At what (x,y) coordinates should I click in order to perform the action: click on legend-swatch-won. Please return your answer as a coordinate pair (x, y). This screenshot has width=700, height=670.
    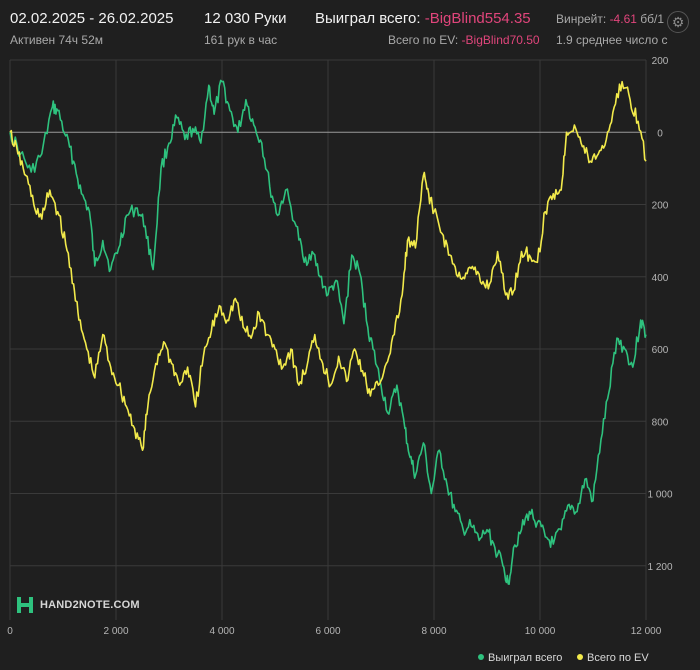
    Looking at the image, I should click on (481, 657).